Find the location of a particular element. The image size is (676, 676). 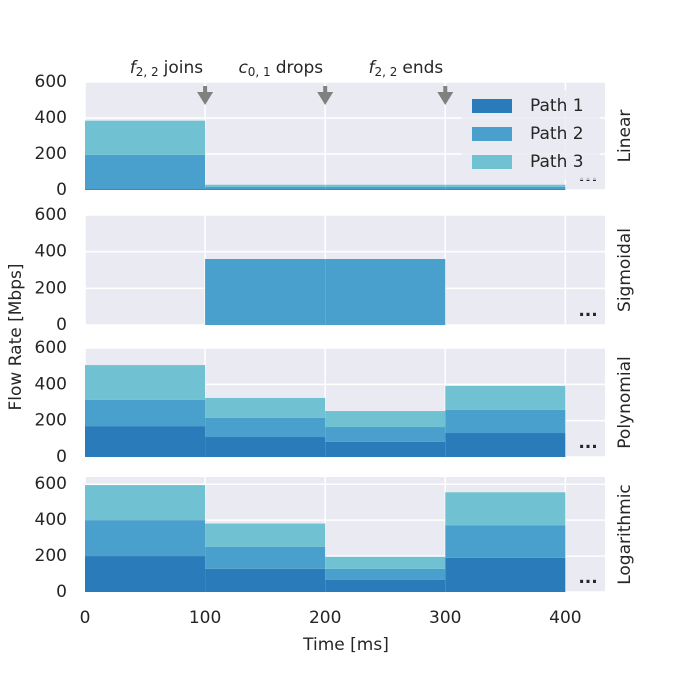

legend-label: Path 3 is located at coordinates (557, 162).